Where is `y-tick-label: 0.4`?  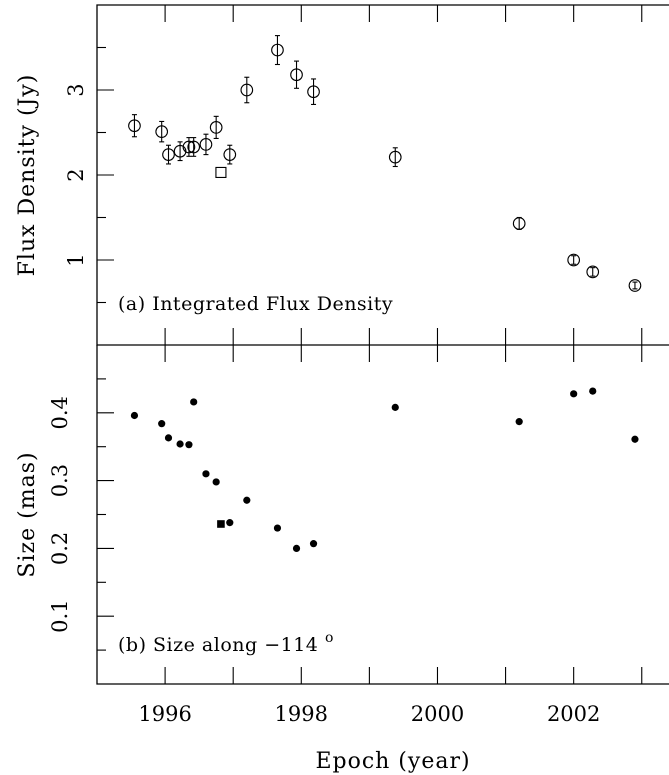
y-tick-label: 0.4 is located at coordinates (60, 412).